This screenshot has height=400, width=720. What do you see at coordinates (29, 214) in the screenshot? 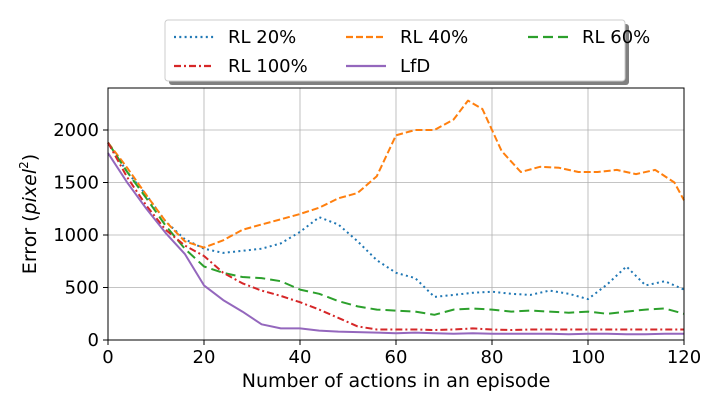
I see `y-axis-label: Error (pixel2)` at bounding box center [29, 214].